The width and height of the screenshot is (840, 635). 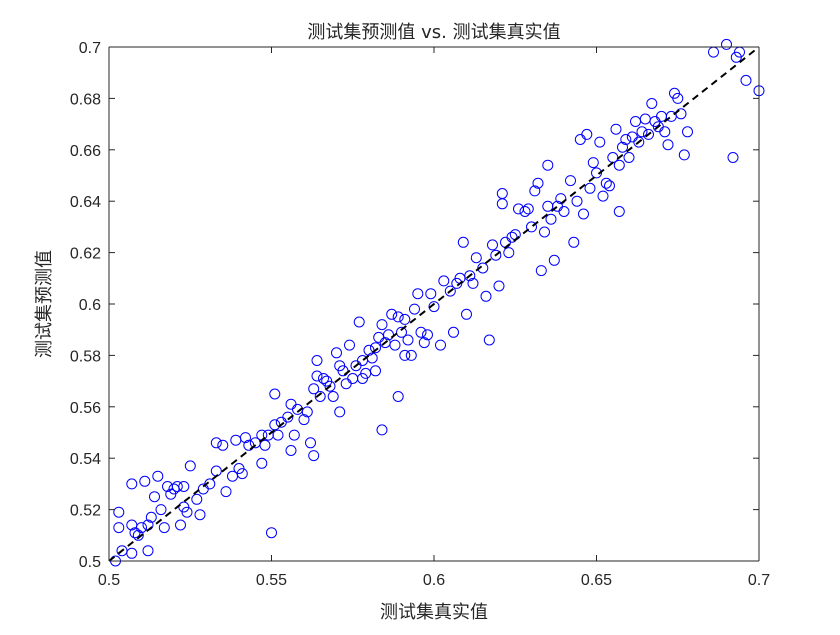 What do you see at coordinates (90, 305) in the screenshot?
I see `y-tick-label: 0.6` at bounding box center [90, 305].